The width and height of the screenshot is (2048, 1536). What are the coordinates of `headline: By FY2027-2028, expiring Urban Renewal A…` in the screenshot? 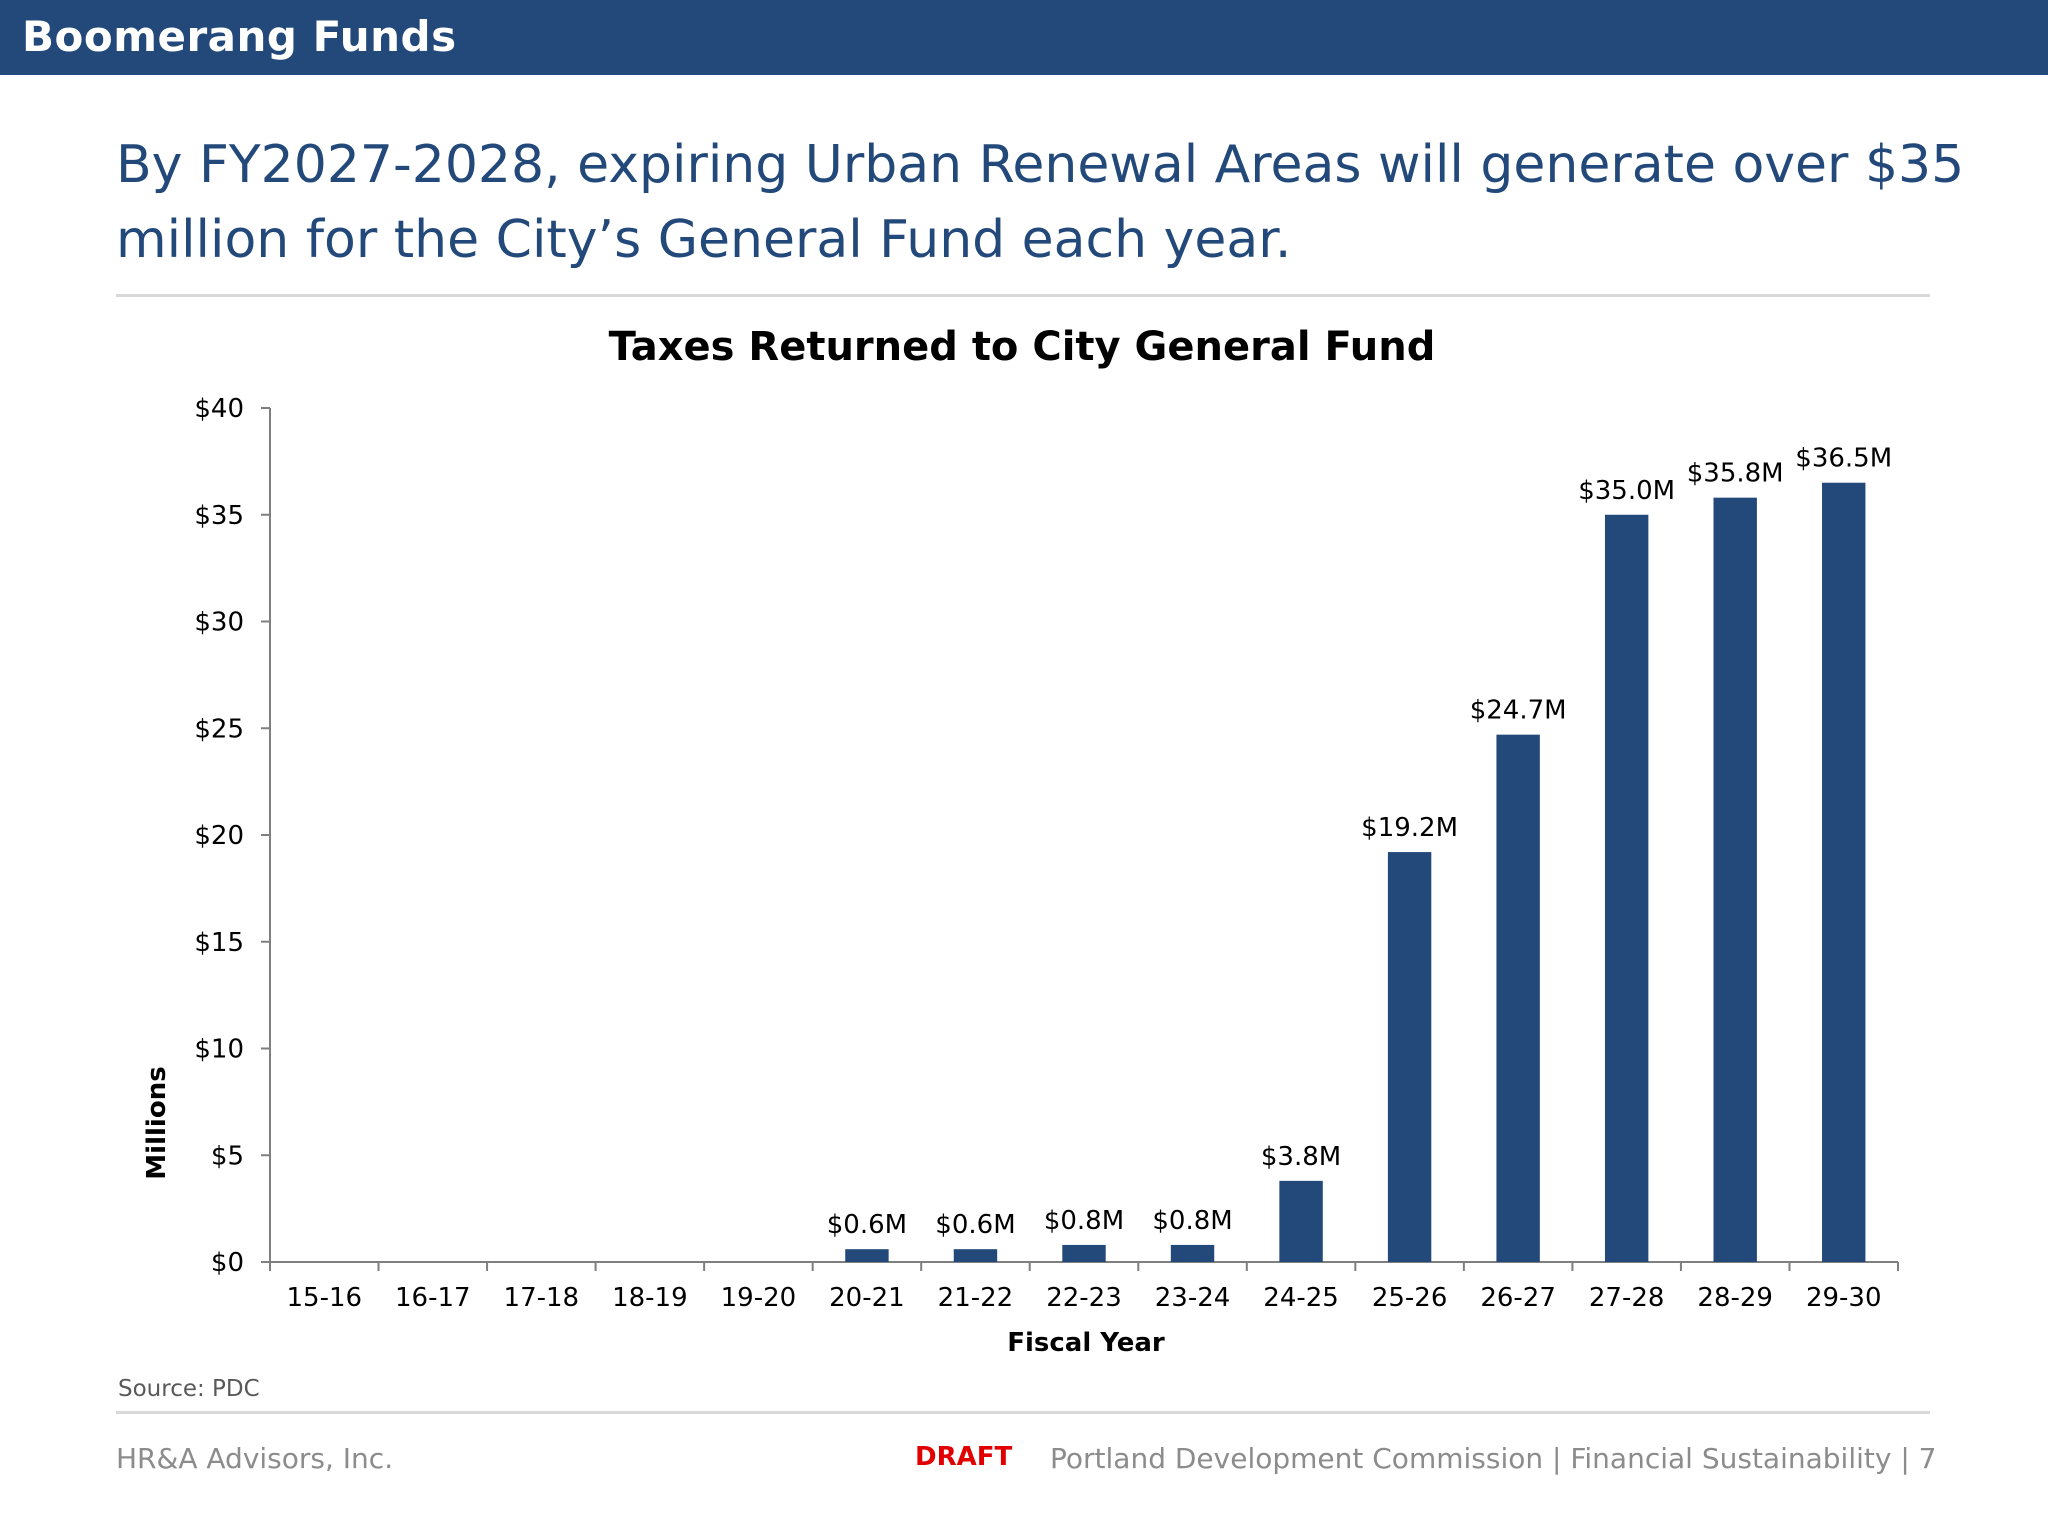 It's located at (1040, 202).